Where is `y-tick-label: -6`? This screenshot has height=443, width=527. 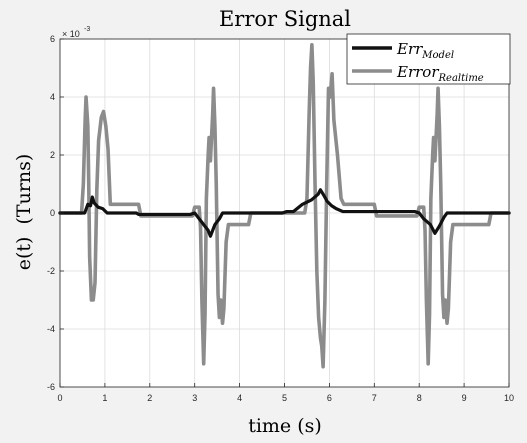
y-tick-label: -6 is located at coordinates (51, 387).